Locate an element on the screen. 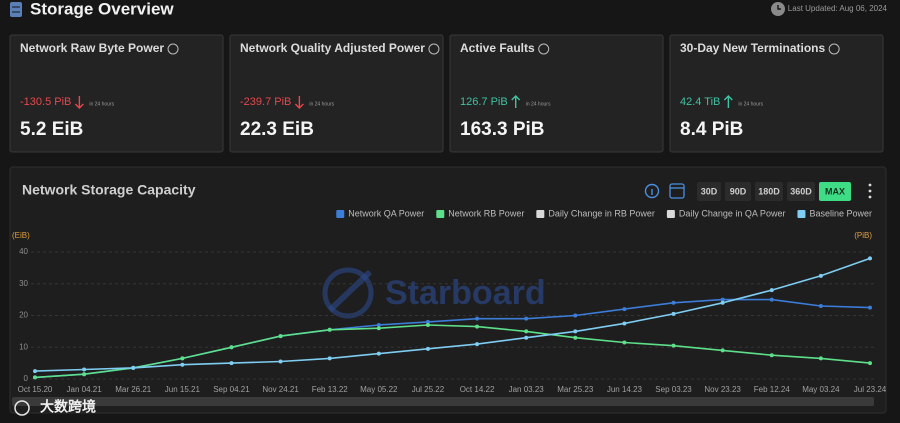  series-line is located at coordinates (452, 351).